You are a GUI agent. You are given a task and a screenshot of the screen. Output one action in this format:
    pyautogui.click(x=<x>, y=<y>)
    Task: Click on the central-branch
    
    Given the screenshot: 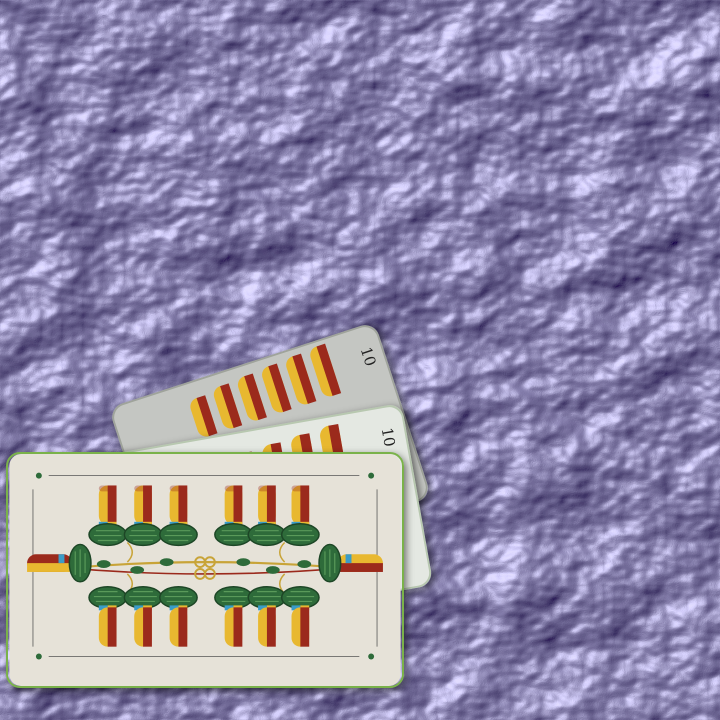 What is the action you would take?
    pyautogui.click(x=206, y=568)
    